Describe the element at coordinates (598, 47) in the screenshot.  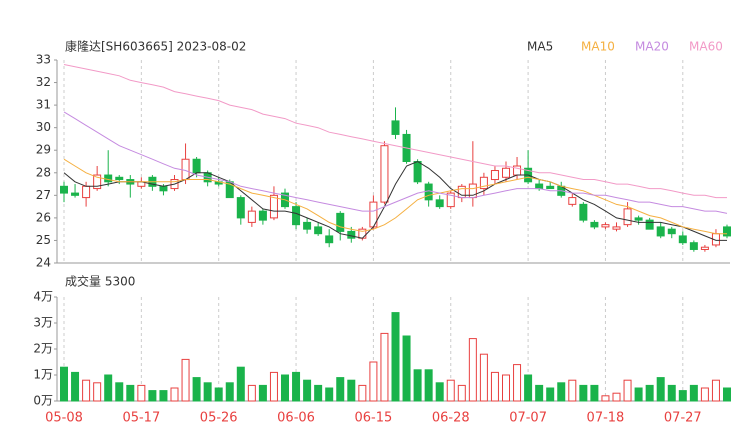
I see `legend-entry: MA10` at that location.